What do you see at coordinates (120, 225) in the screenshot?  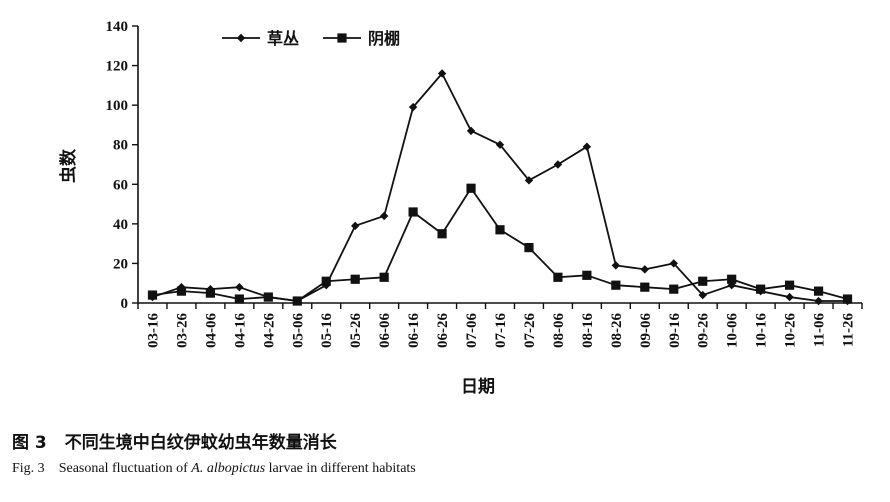 I see `y-tick-label: 40` at bounding box center [120, 225].